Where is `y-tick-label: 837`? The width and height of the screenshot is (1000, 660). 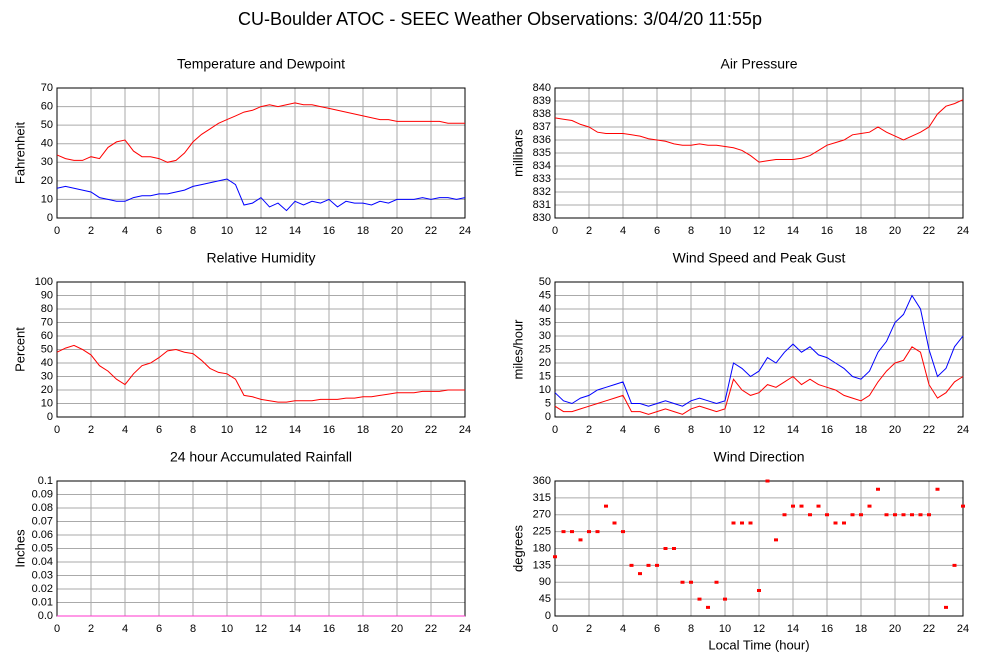
y-tick-label: 837 is located at coordinates (542, 127).